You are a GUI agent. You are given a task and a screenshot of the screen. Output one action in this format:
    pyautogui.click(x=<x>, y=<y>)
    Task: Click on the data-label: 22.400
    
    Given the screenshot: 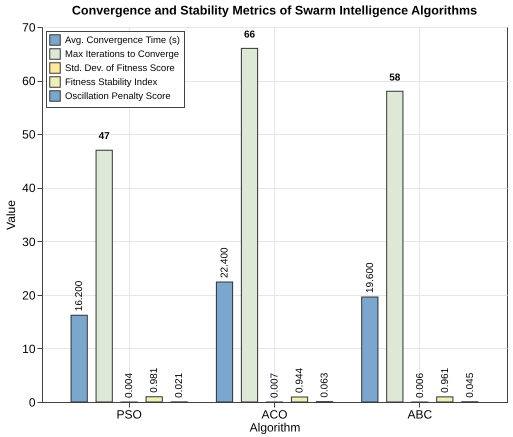 What is the action you would take?
    pyautogui.click(x=225, y=262)
    